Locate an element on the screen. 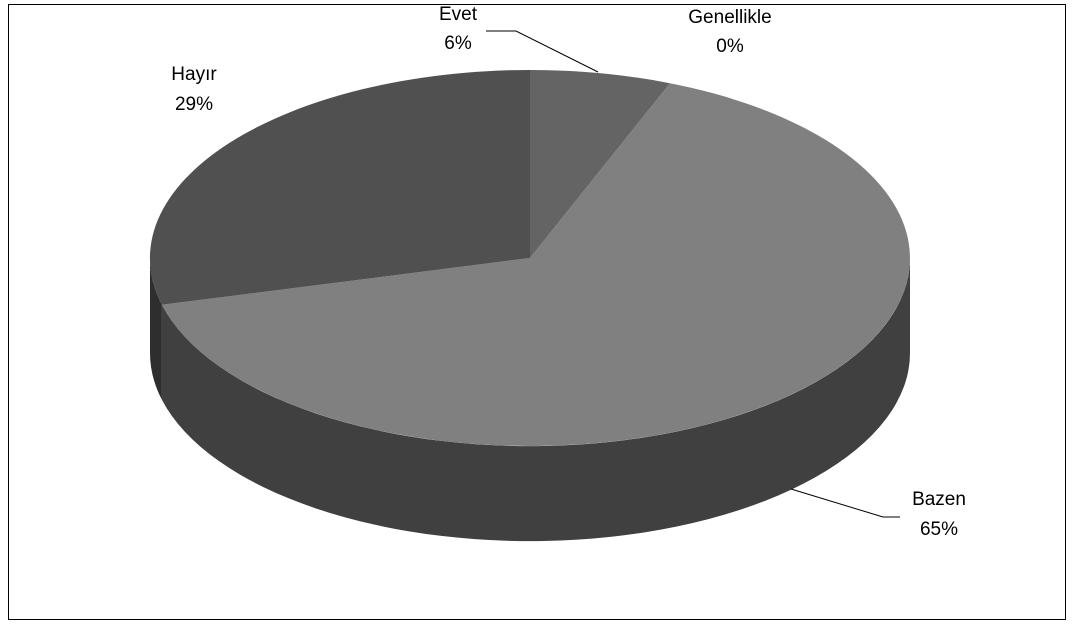 This screenshot has width=1074, height=628. leader-line-evet is located at coordinates (542, 51).